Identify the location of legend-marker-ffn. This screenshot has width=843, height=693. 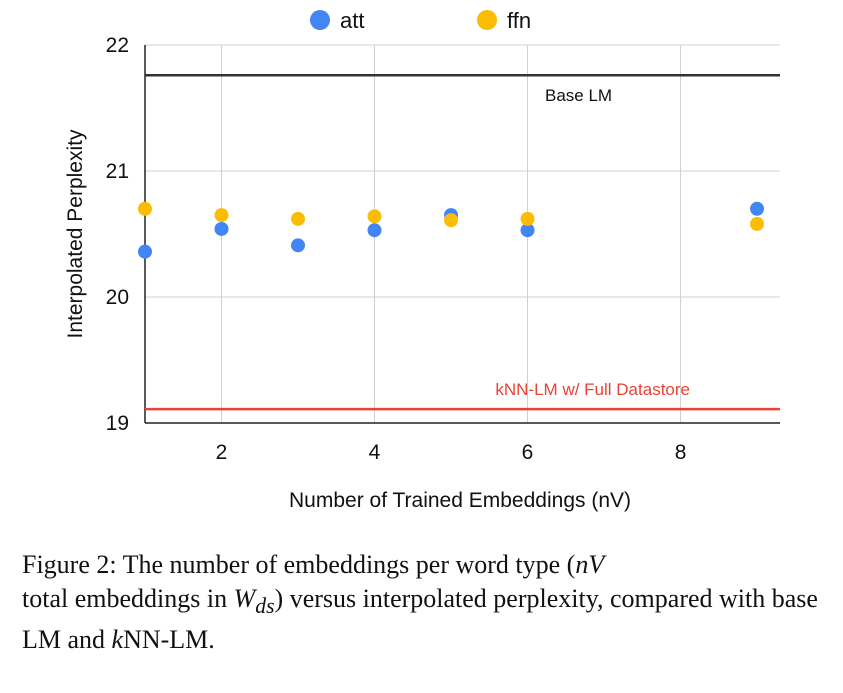
(487, 20).